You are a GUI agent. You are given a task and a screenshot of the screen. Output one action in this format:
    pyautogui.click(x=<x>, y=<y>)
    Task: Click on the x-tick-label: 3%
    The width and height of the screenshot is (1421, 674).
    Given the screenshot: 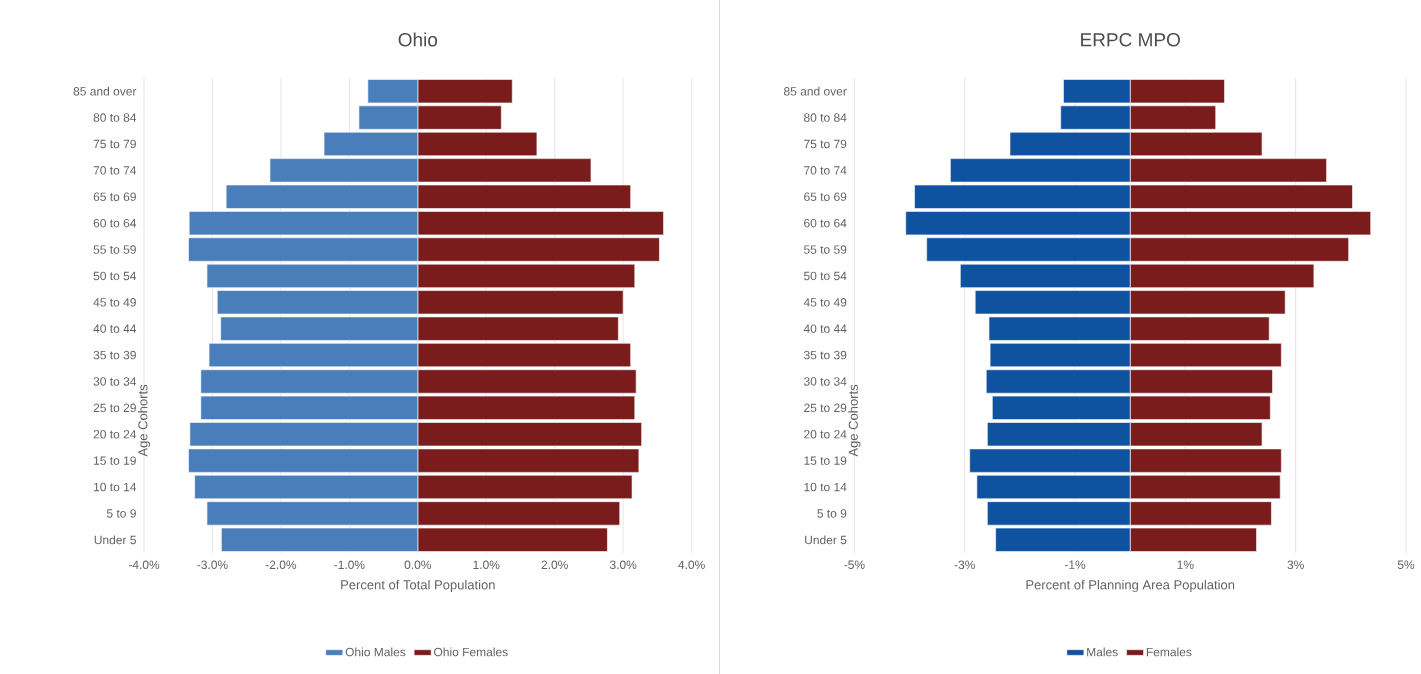 What is the action you would take?
    pyautogui.click(x=1295, y=565)
    